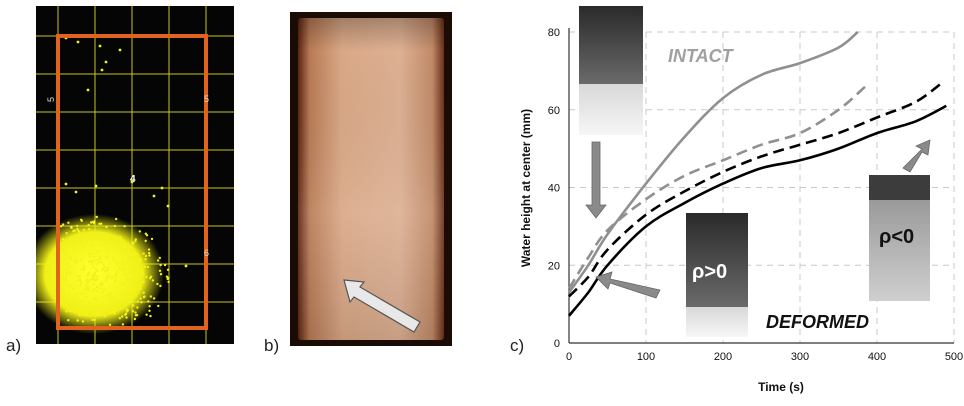 The width and height of the screenshot is (964, 406). What do you see at coordinates (371, 179) in the screenshot?
I see `sample-image` at bounding box center [371, 179].